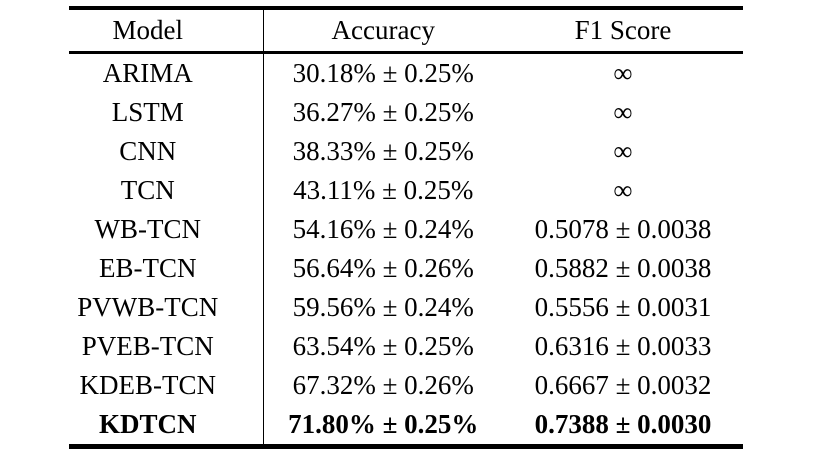 This screenshot has height=454, width=818. Describe the element at coordinates (623, 307) in the screenshot. I see `f1-score-cell: 0.5556 ± 0.0031` at that location.